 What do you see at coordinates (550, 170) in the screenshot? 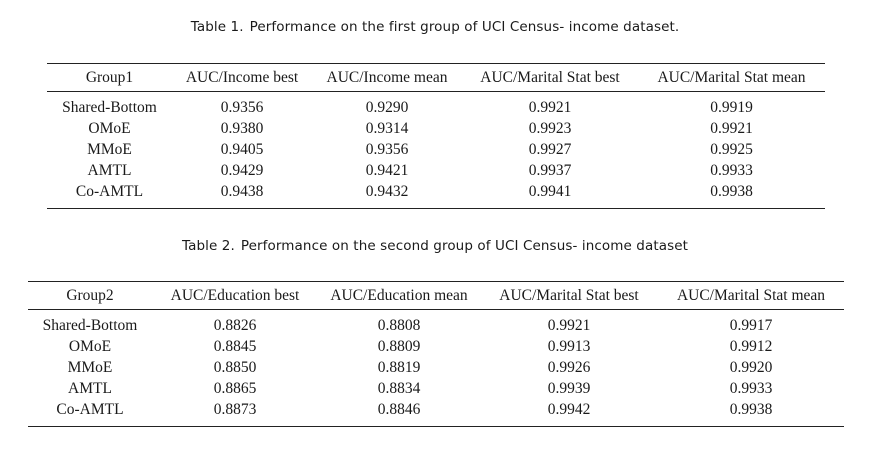
I see `table-cell: 0.9937` at bounding box center [550, 170].